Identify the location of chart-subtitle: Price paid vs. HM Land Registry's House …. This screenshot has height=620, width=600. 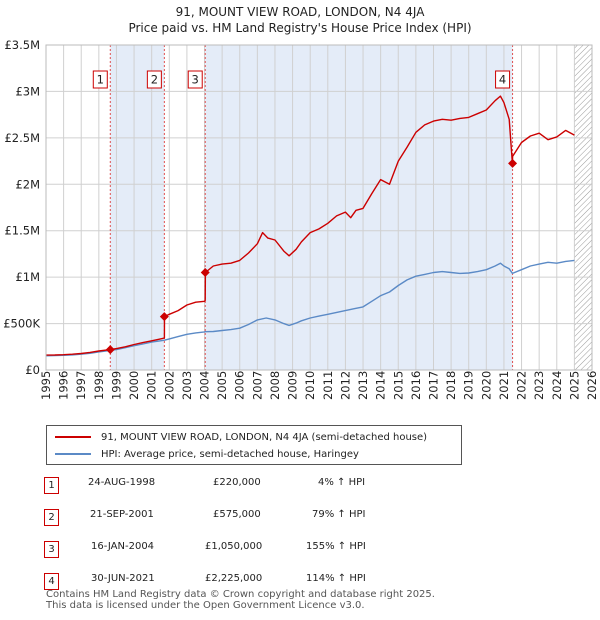
(299, 28).